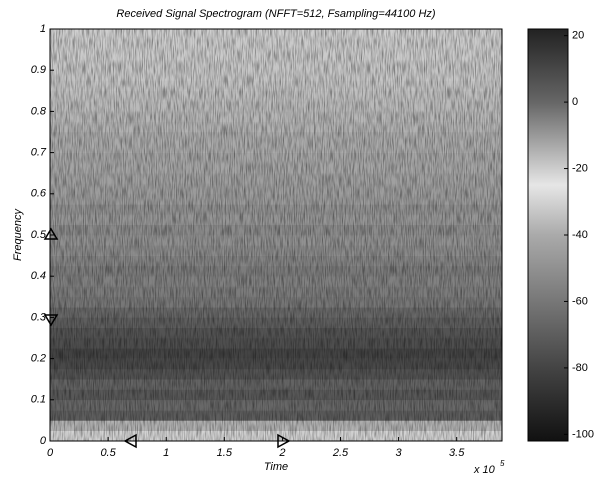  What do you see at coordinates (38, 70) in the screenshot?
I see `y-tick-label: 0.9` at bounding box center [38, 70].